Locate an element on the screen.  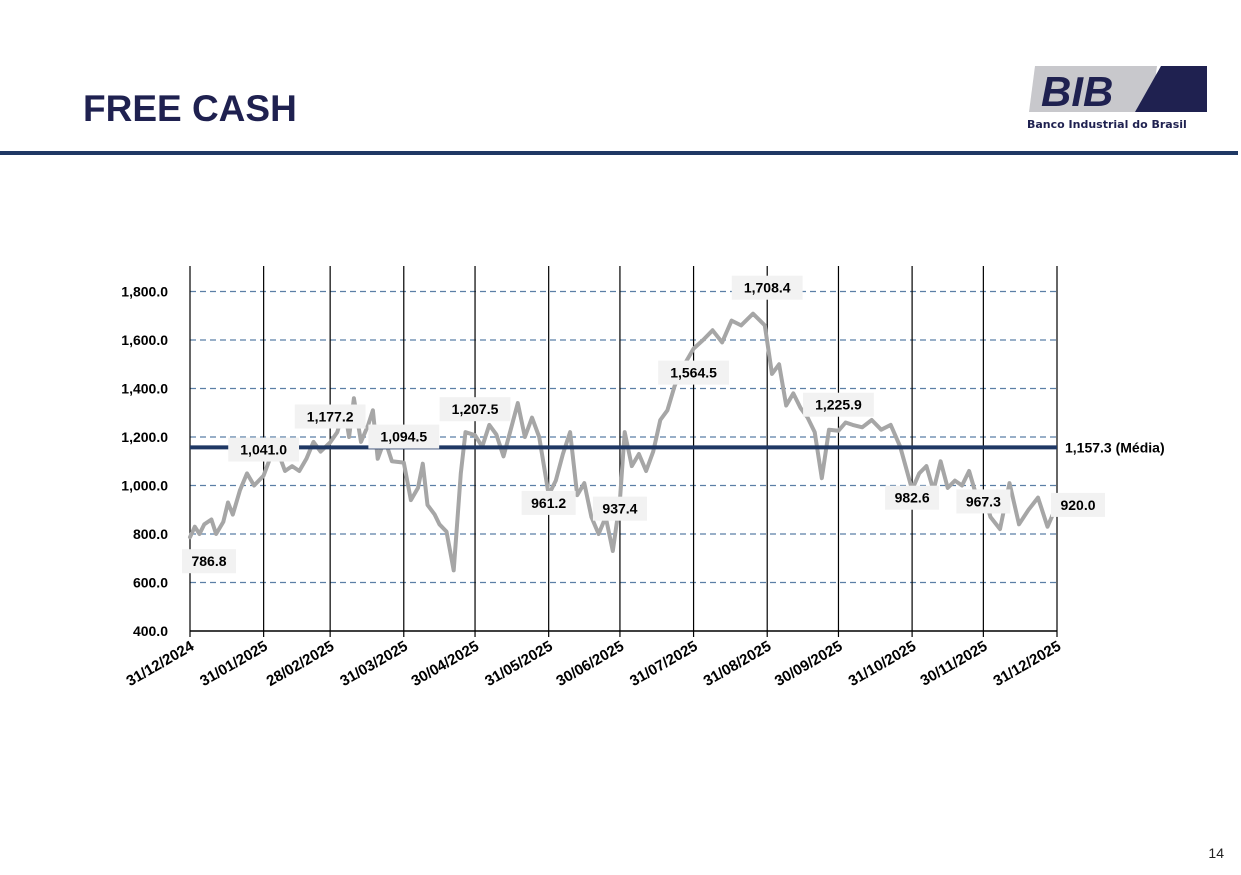
y-tick-label: 1,600.0 is located at coordinates (144, 340).